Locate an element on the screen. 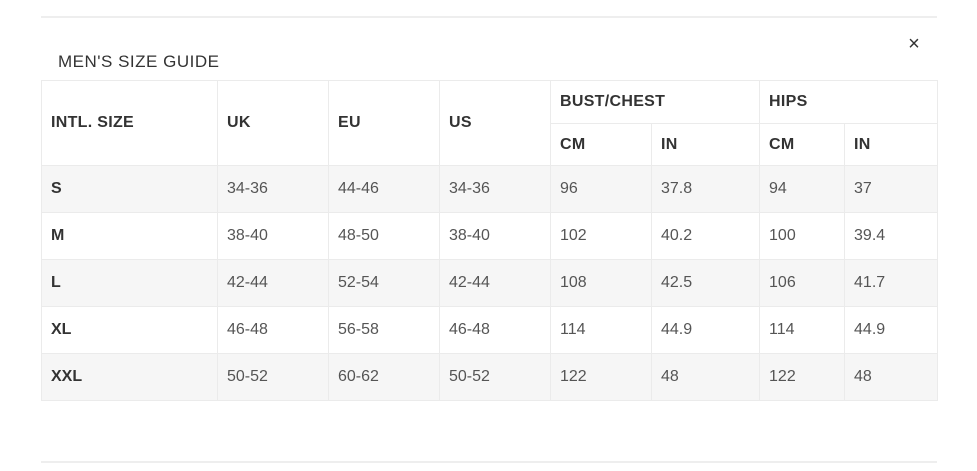 The height and width of the screenshot is (471, 977). close-icon: × is located at coordinates (914, 44).